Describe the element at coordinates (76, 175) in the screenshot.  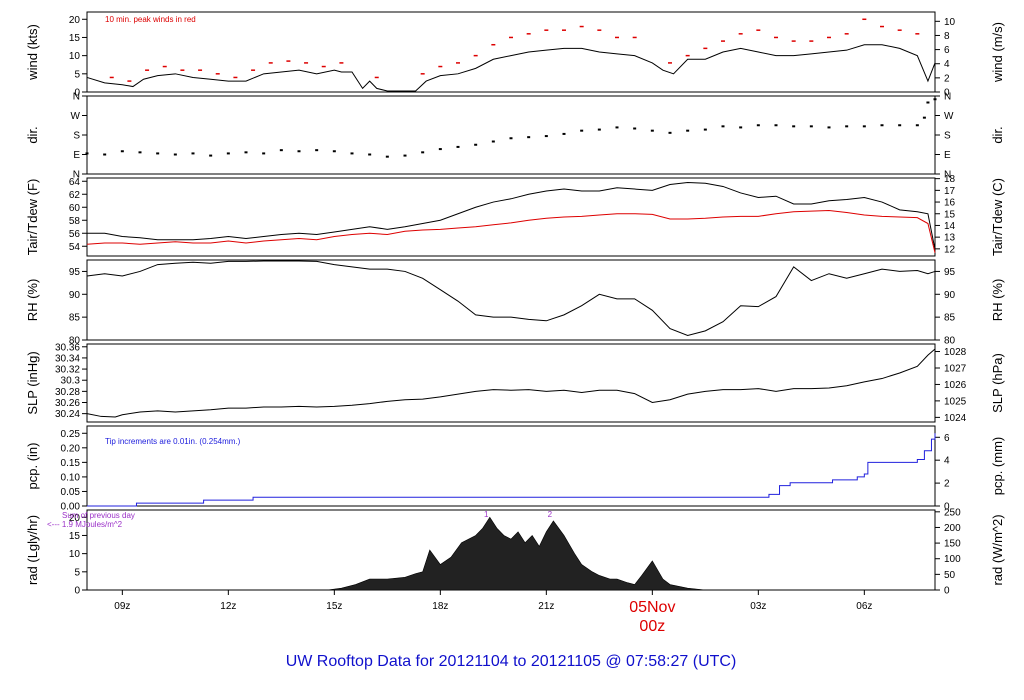
I see `left-tick-label: N` at that location.